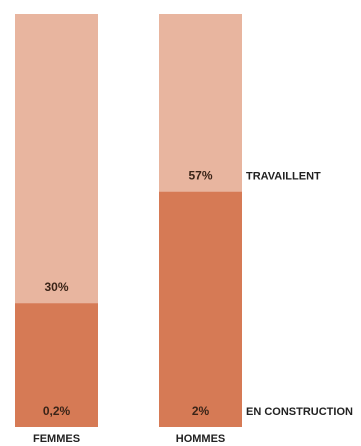 The height and width of the screenshot is (446, 361). What do you see at coordinates (56, 159) in the screenshot?
I see `bar-femmes-travaillent` at bounding box center [56, 159].